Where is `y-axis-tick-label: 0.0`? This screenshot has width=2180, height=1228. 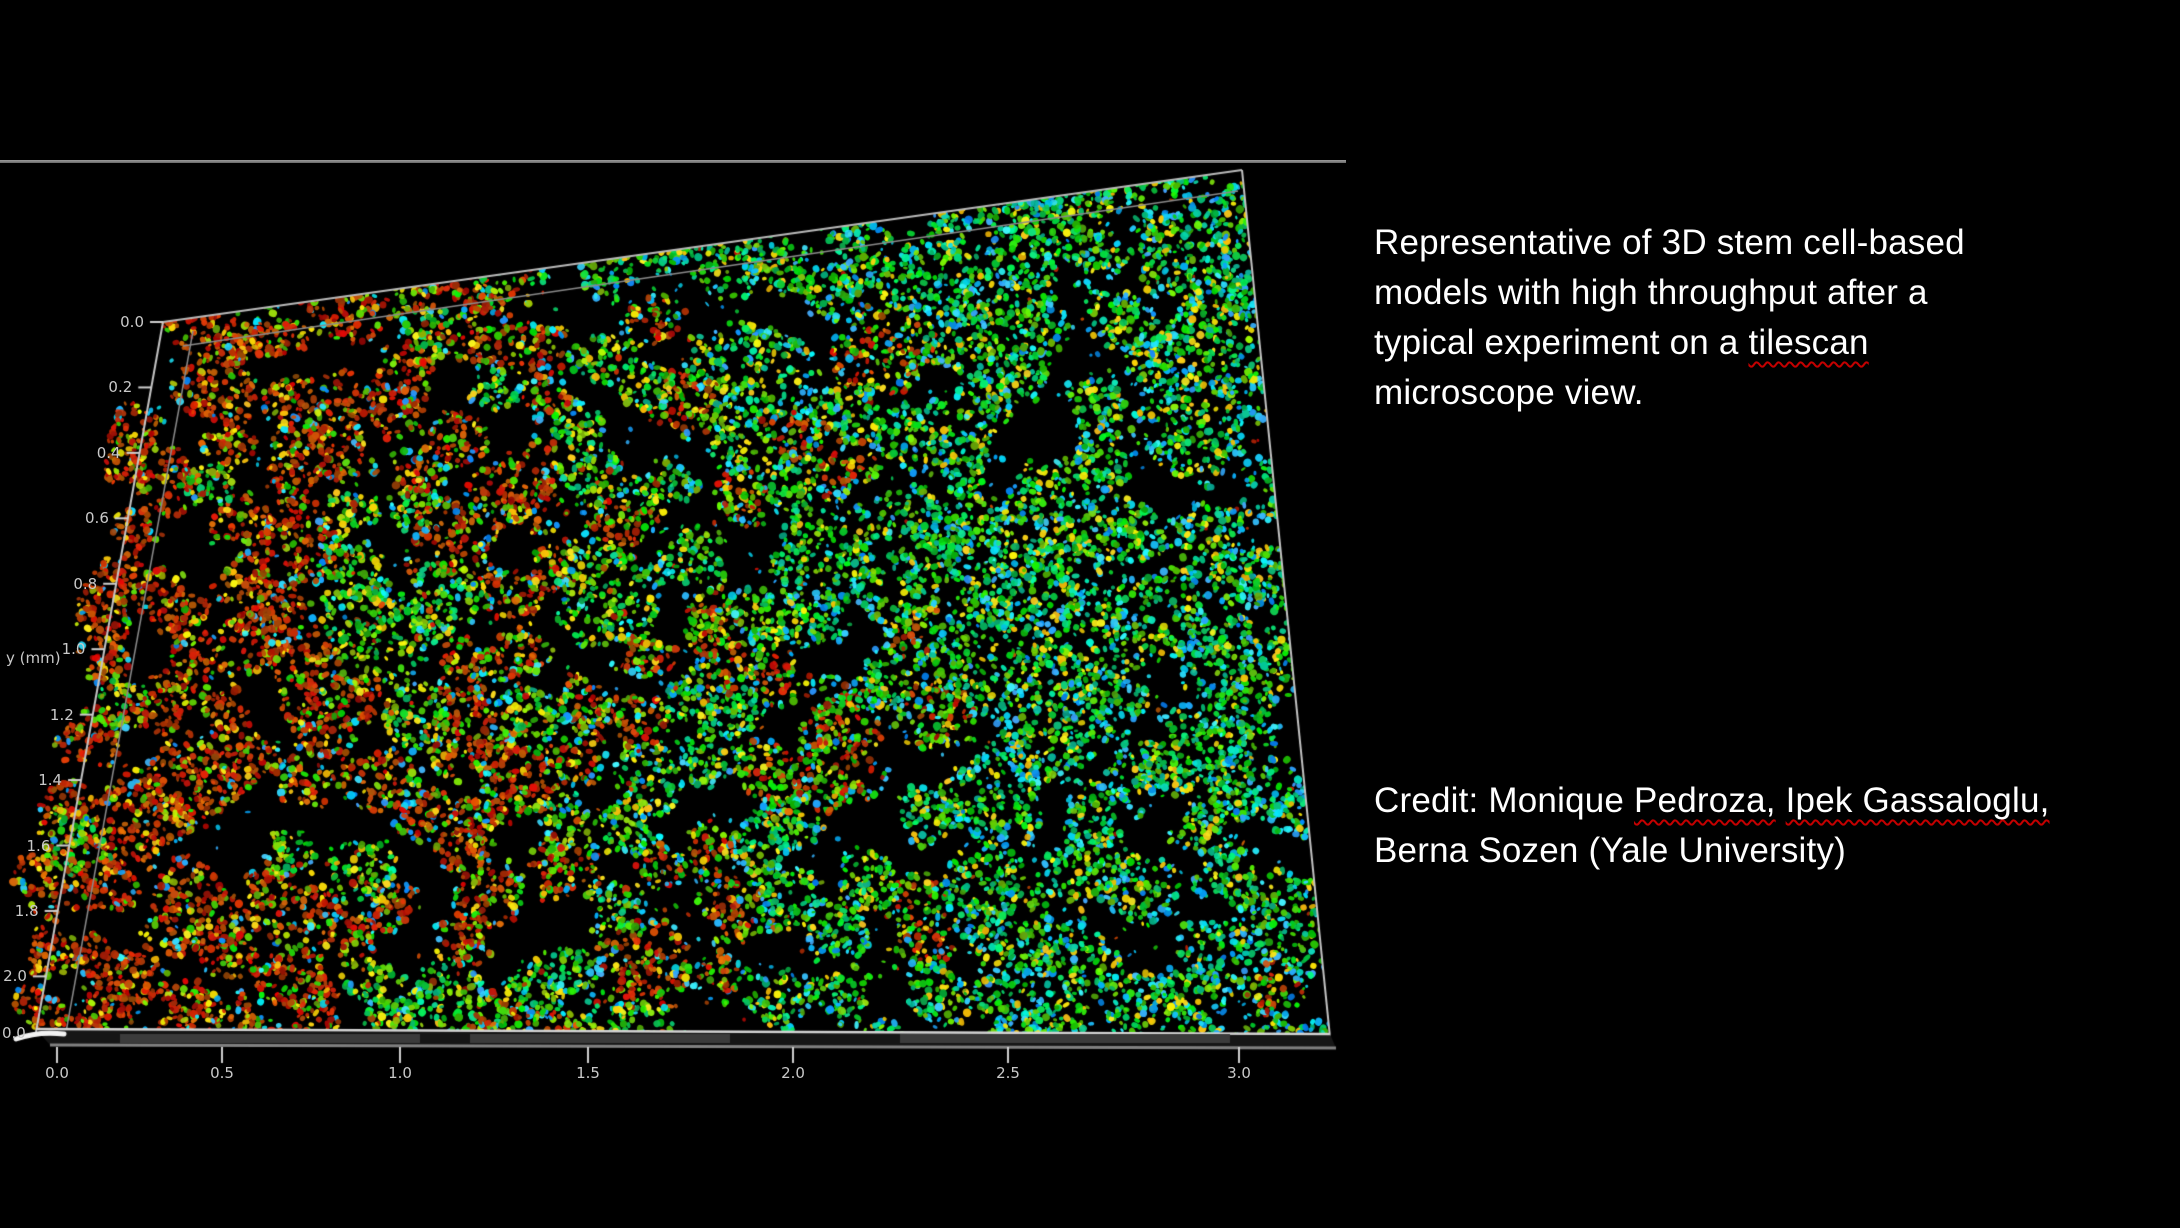
y-axis-tick-label: 0.0 is located at coordinates (132, 322).